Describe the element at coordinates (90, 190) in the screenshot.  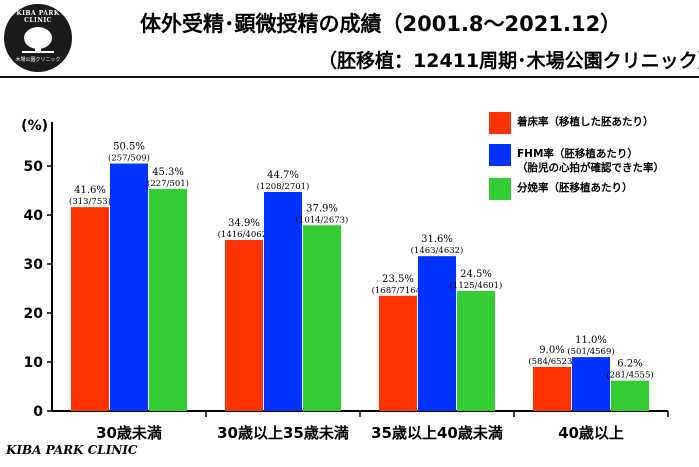
I see `bar-value-label: 41.6%` at that location.